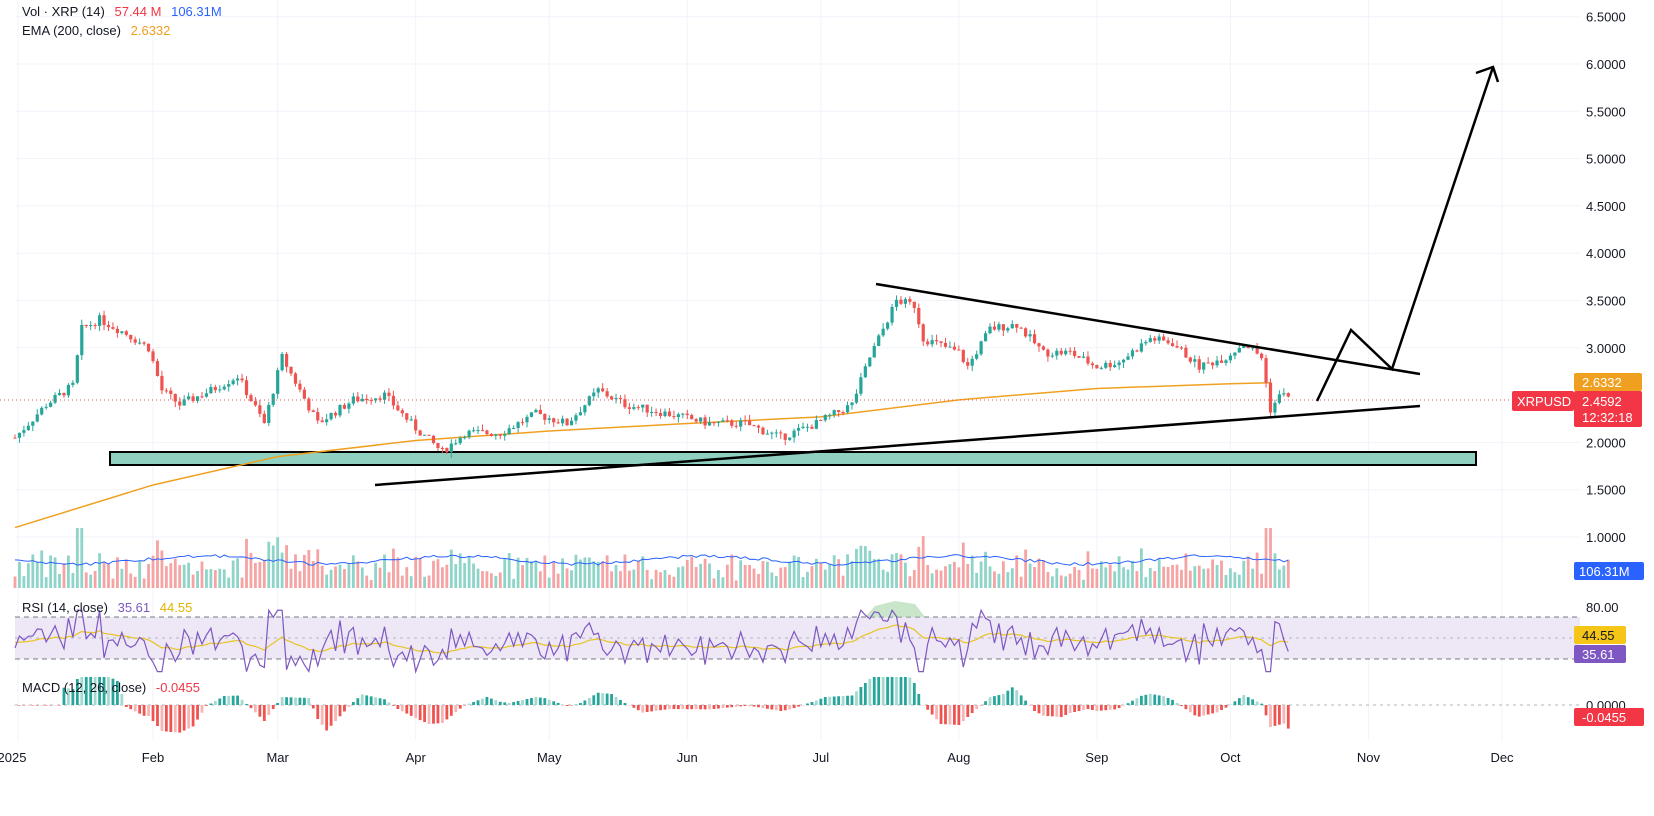 This screenshot has width=1654, height=816. I want to click on projection-path, so click(1405, 234).